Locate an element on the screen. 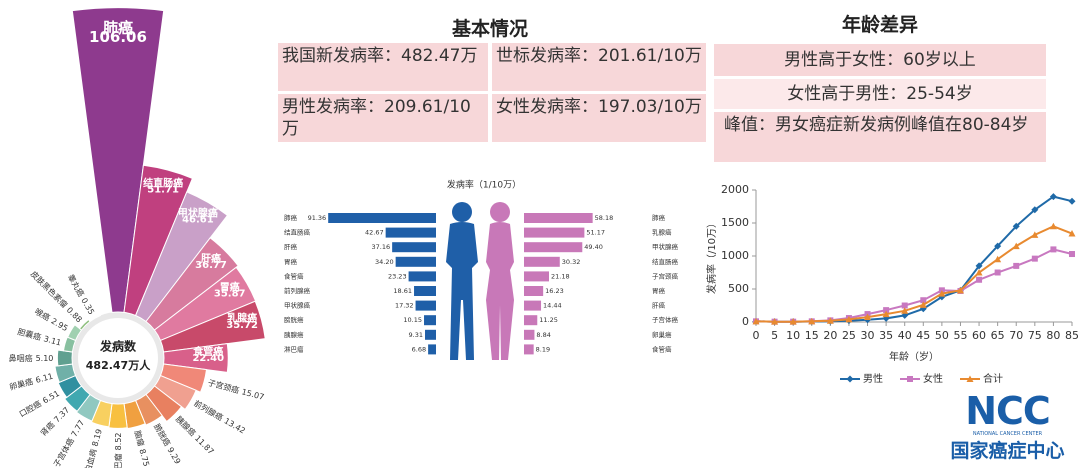  y-tick-label: 1500 is located at coordinates (735, 222).